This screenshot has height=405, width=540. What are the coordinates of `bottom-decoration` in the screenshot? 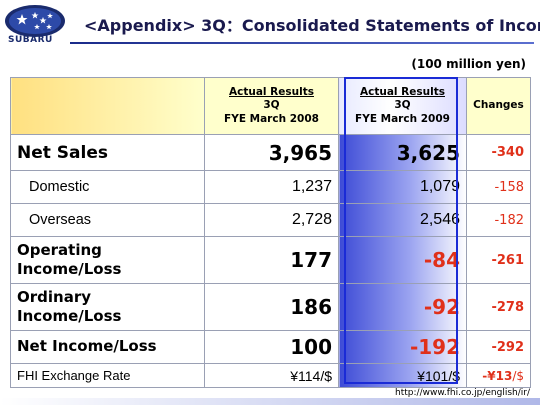 It's located at (270, 401).